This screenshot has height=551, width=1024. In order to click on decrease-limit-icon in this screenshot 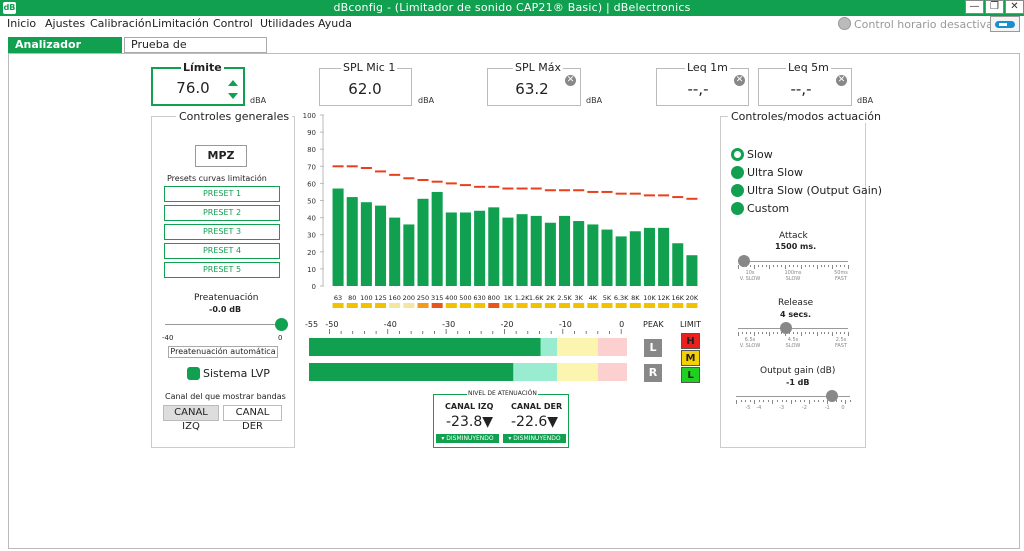, I will do `click(233, 96)`.